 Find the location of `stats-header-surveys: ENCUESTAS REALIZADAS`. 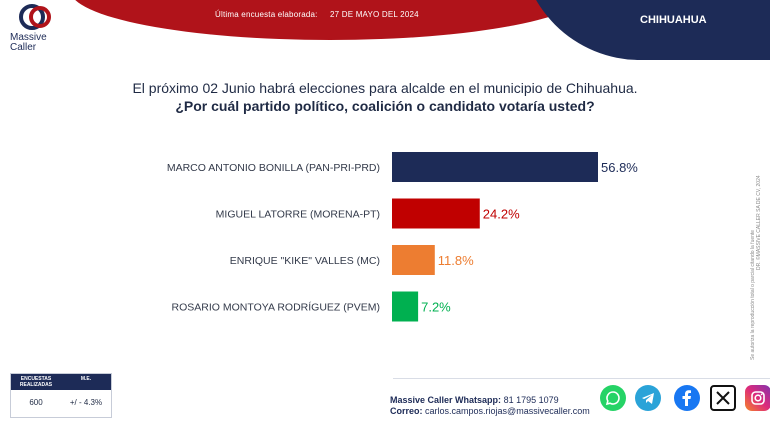

stats-header-surveys: ENCUESTAS REALIZADAS is located at coordinates (36, 382).